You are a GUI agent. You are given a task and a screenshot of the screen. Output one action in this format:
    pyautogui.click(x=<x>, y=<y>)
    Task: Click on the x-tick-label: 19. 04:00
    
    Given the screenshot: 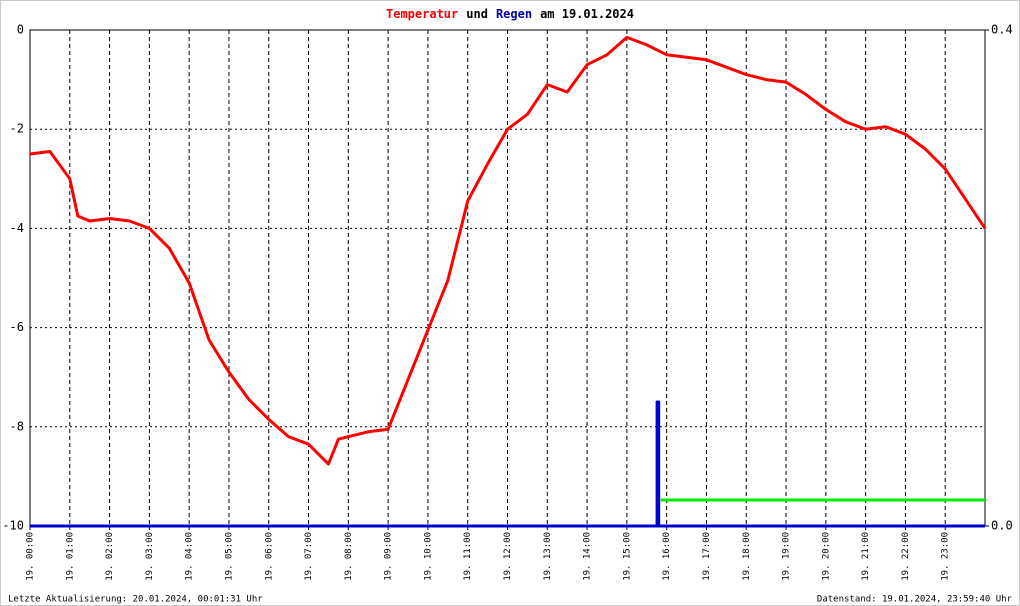 What is the action you would take?
    pyautogui.click(x=190, y=556)
    